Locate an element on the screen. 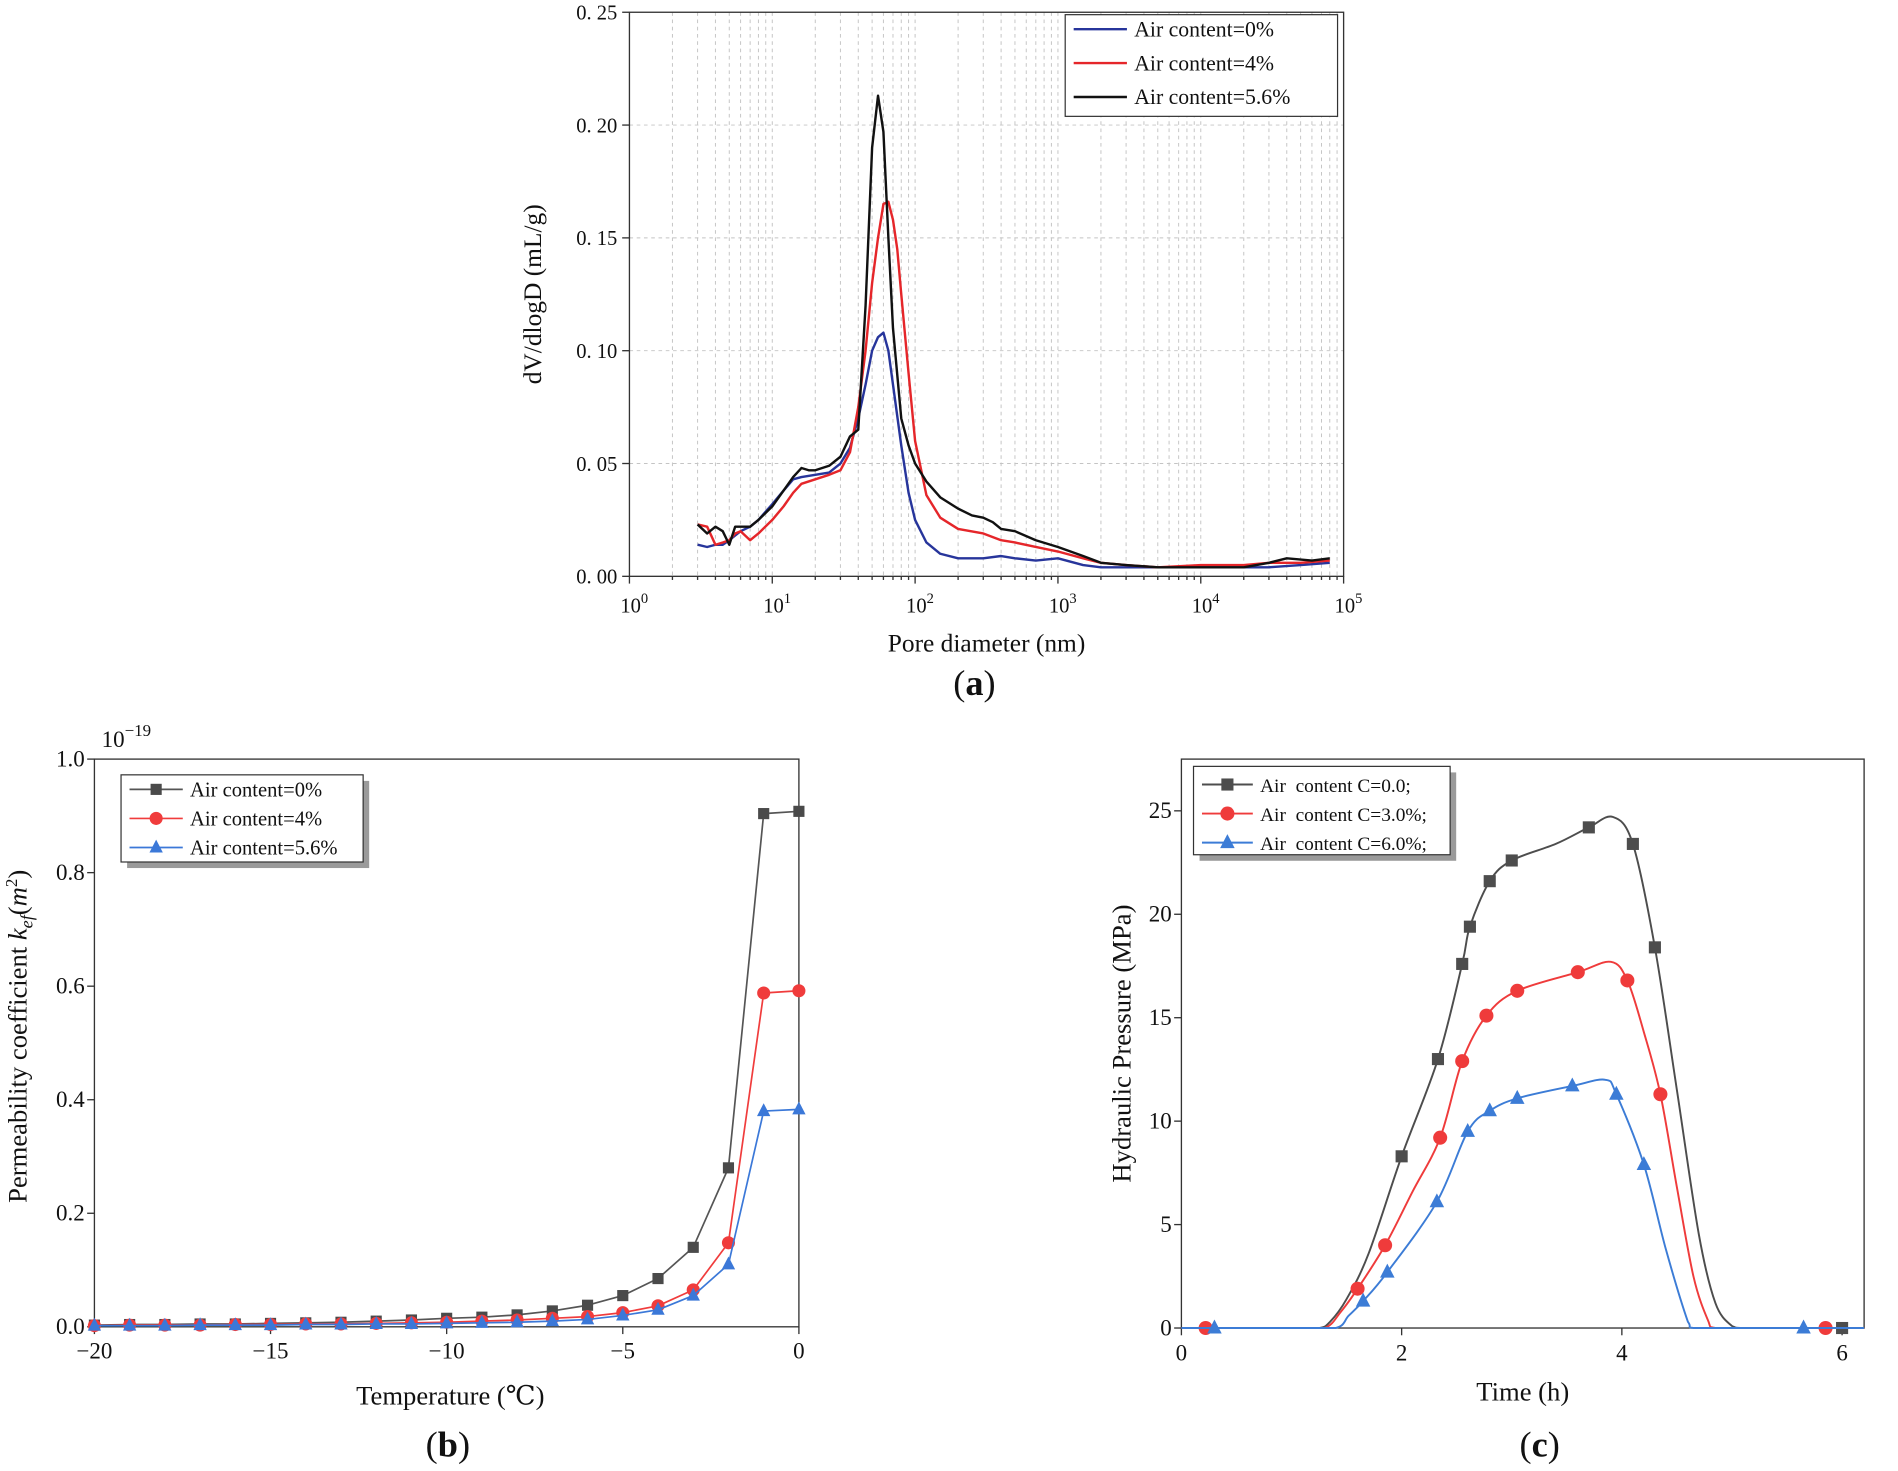 The width and height of the screenshot is (1898, 1471). y-axis-title: Permeability coefficient kef(m2) is located at coordinates (19, 1036).